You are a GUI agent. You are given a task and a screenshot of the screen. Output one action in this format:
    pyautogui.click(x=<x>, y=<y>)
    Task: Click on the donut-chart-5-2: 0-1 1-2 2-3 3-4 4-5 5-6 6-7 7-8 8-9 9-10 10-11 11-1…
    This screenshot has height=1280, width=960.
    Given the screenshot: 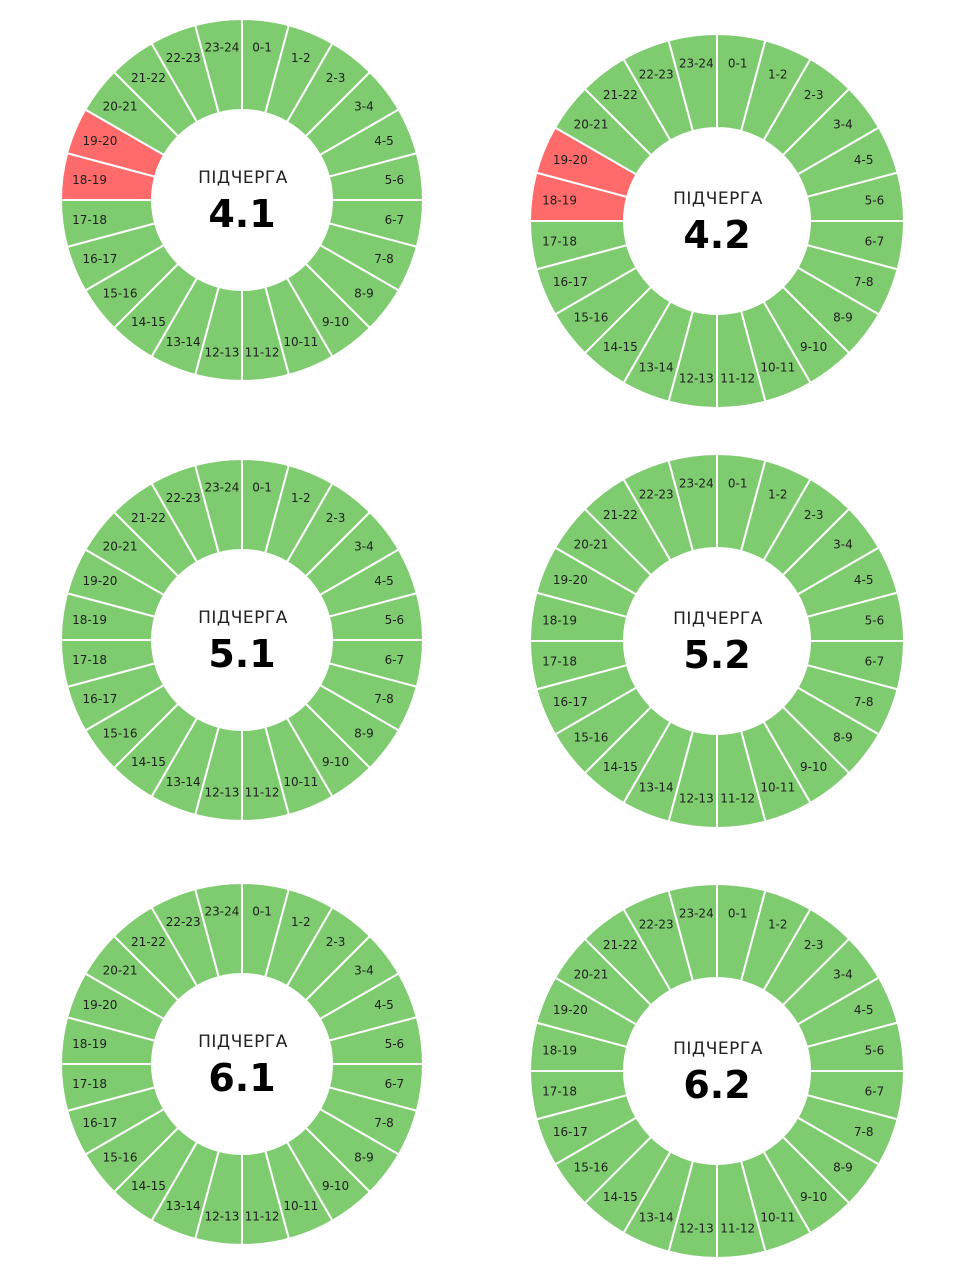 What is the action you would take?
    pyautogui.click(x=717, y=641)
    